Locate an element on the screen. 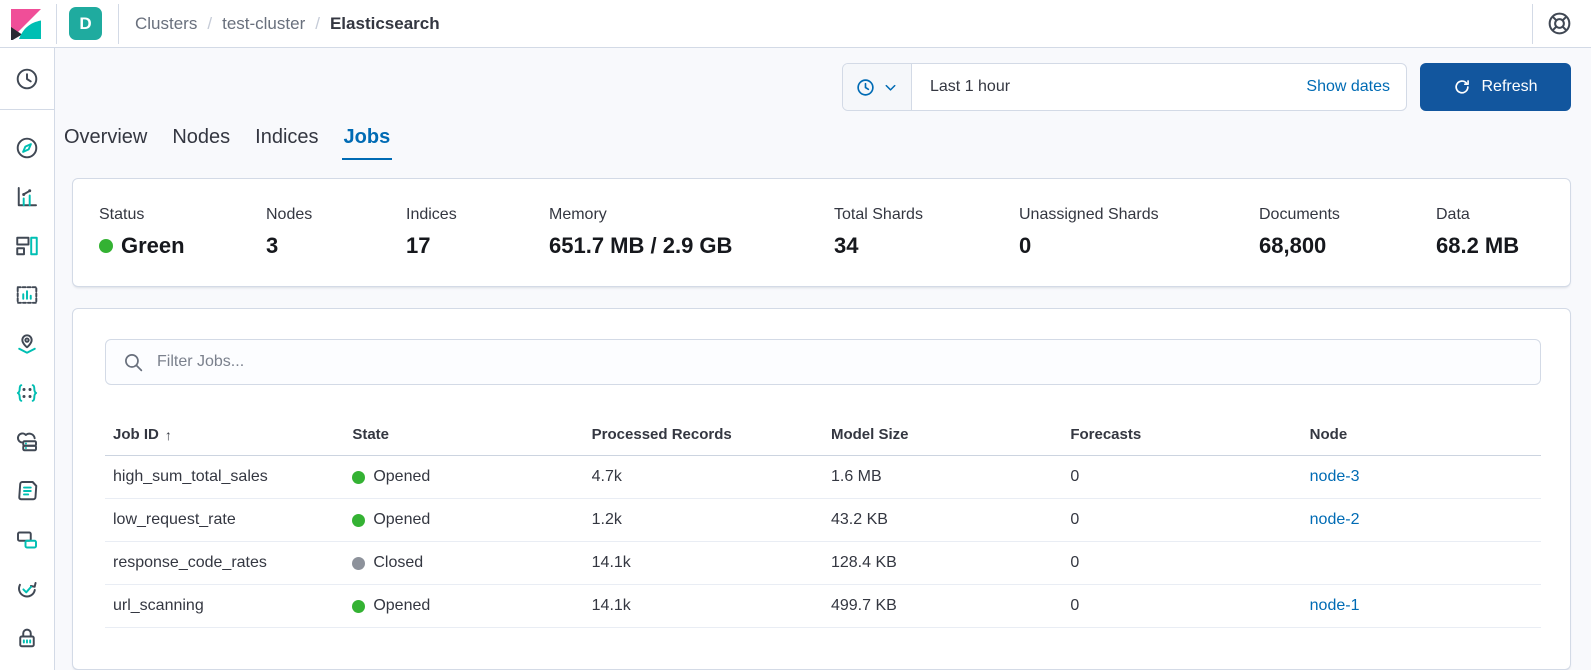 Image resolution: width=1591 pixels, height=670 pixels. jobs-filter-input is located at coordinates (840, 362).